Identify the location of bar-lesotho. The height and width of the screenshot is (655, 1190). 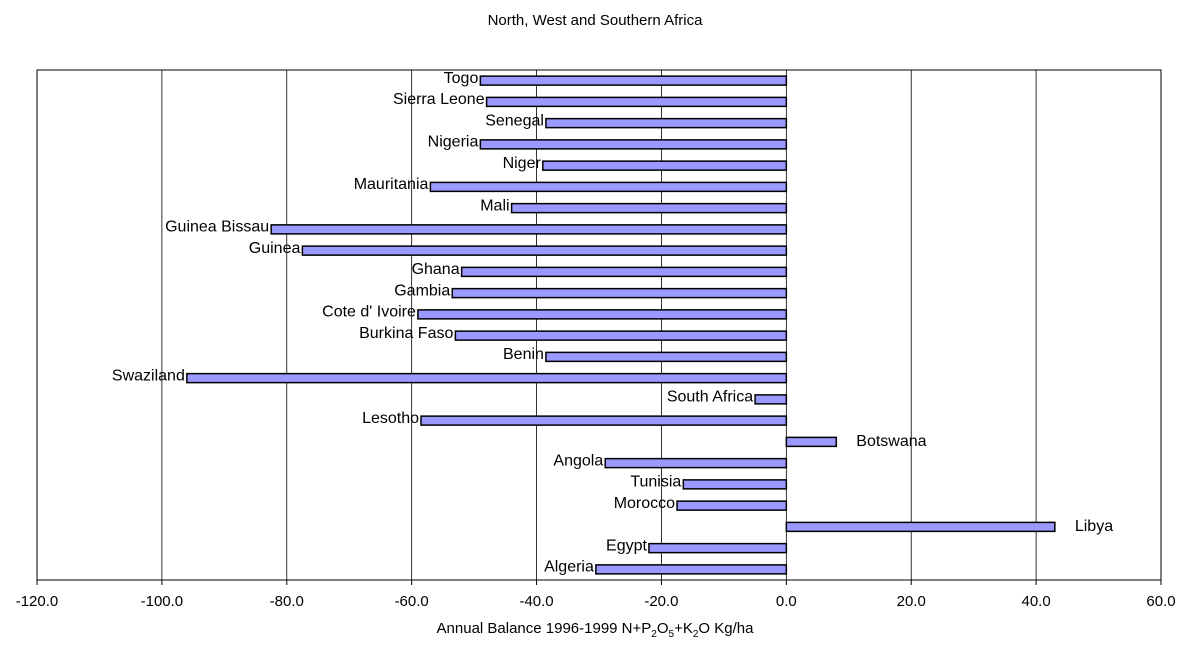
(604, 420).